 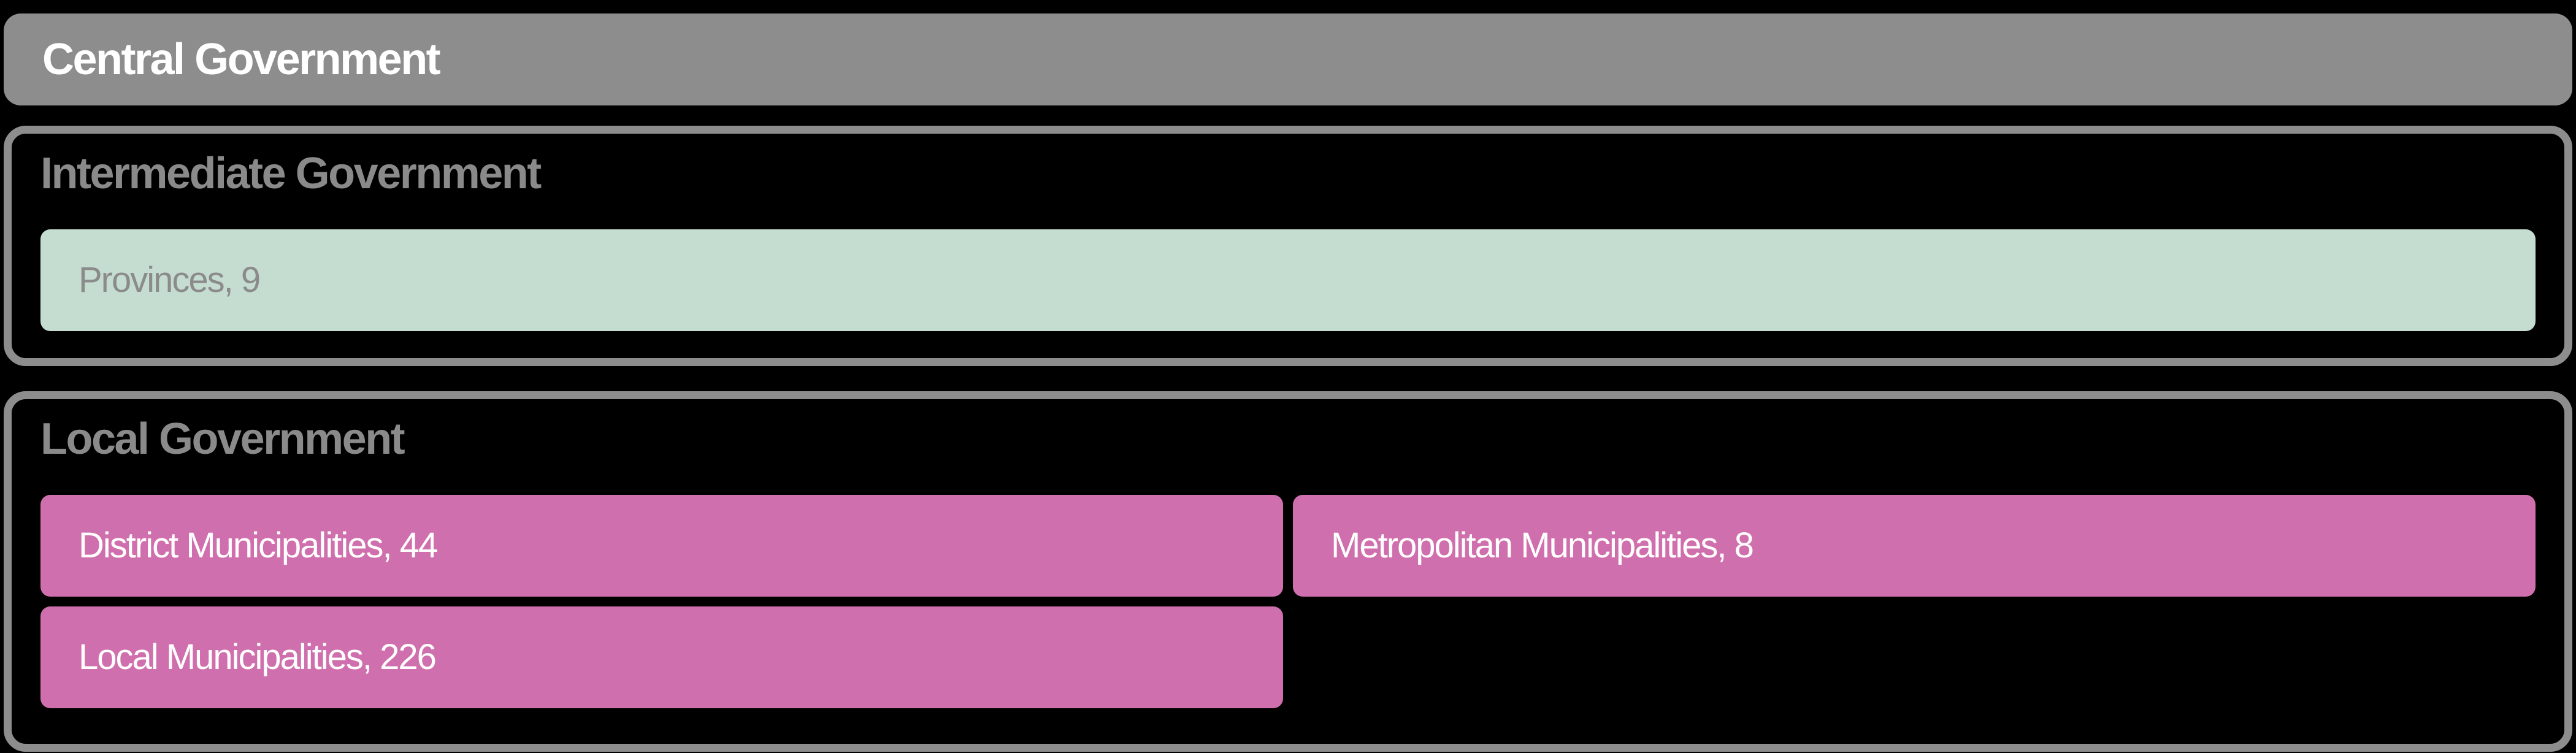 I want to click on district-municipalities-label: District Municipalities, 44, so click(x=258, y=546).